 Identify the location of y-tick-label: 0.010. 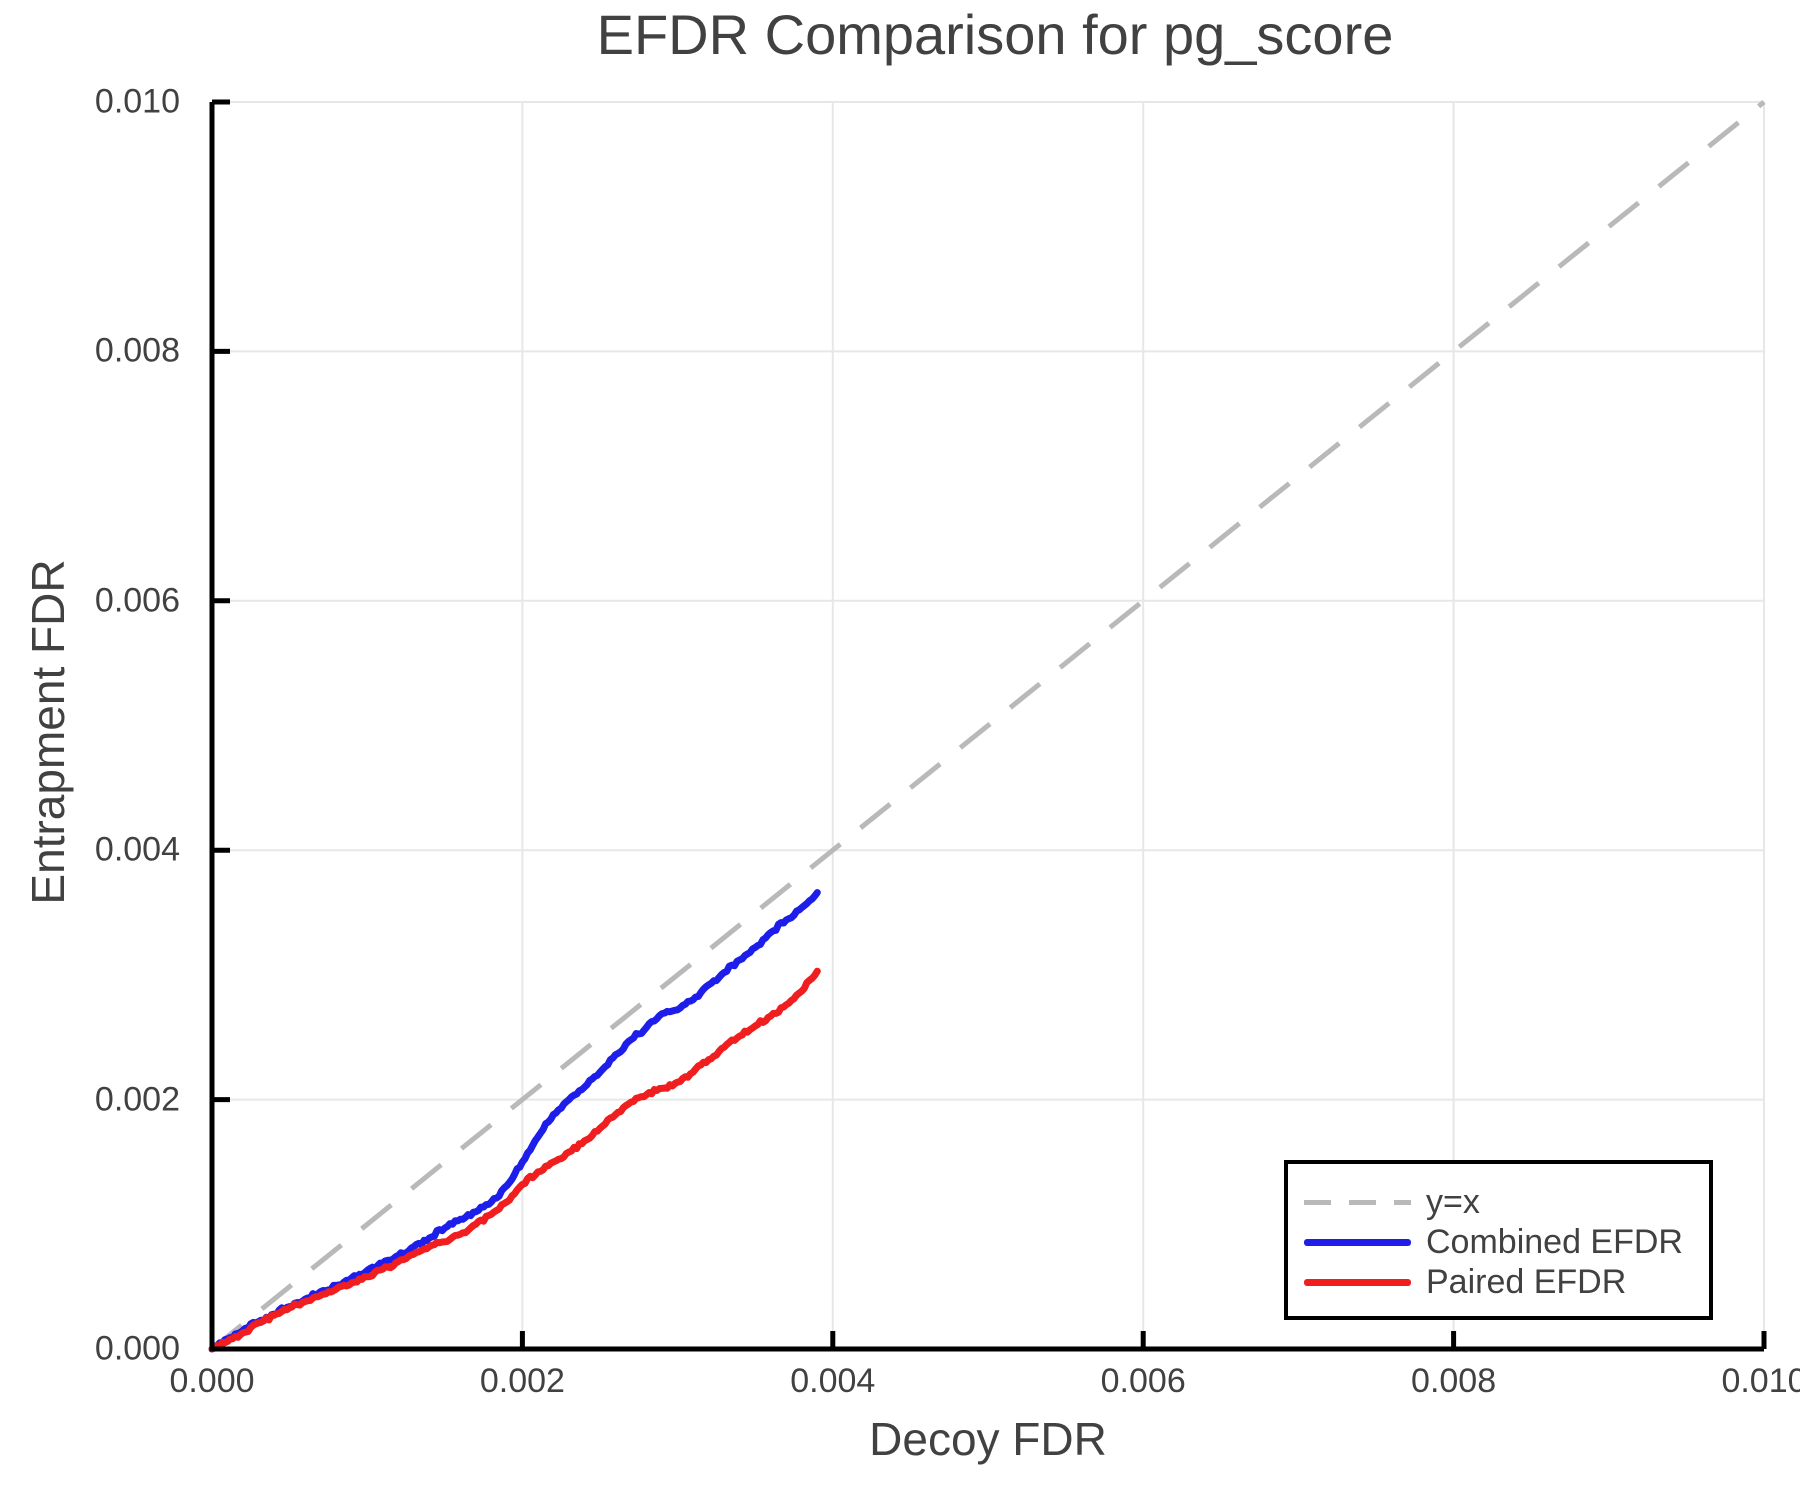
(137, 101).